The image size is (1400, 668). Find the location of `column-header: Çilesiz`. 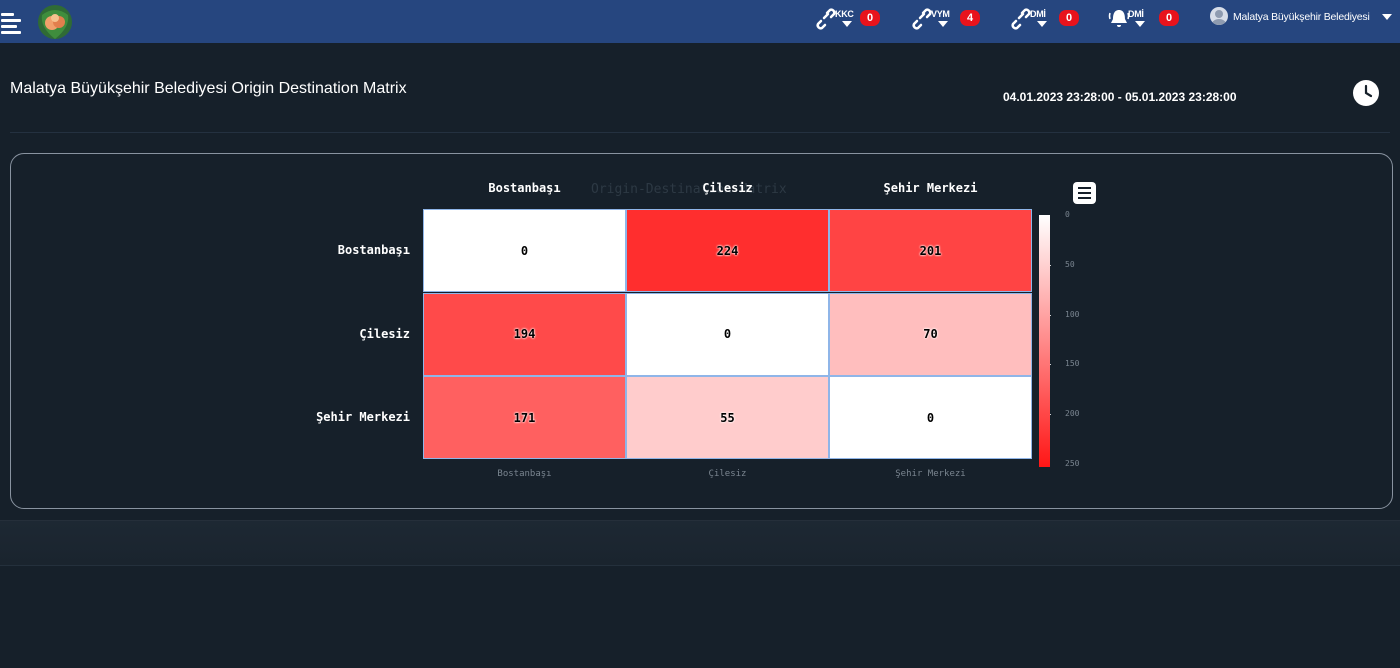

column-header: Çilesiz is located at coordinates (727, 188).